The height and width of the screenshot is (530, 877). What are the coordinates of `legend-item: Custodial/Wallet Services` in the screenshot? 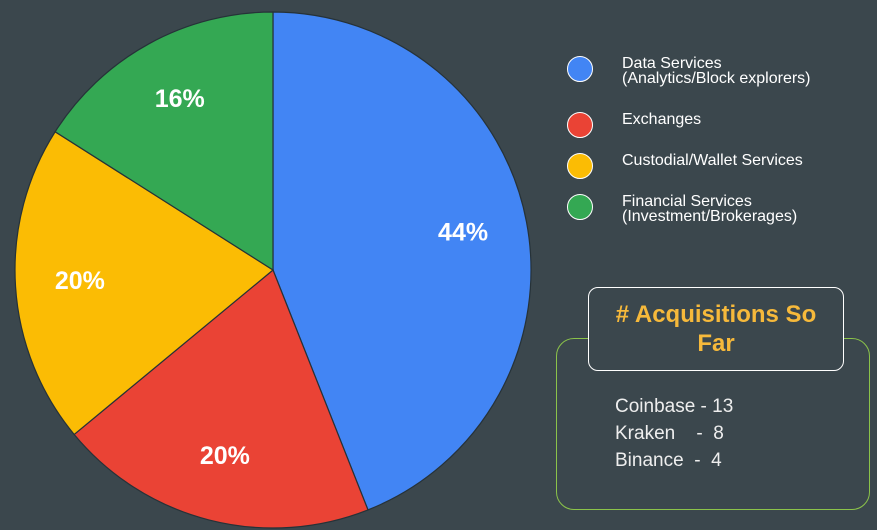 It's located at (690, 165).